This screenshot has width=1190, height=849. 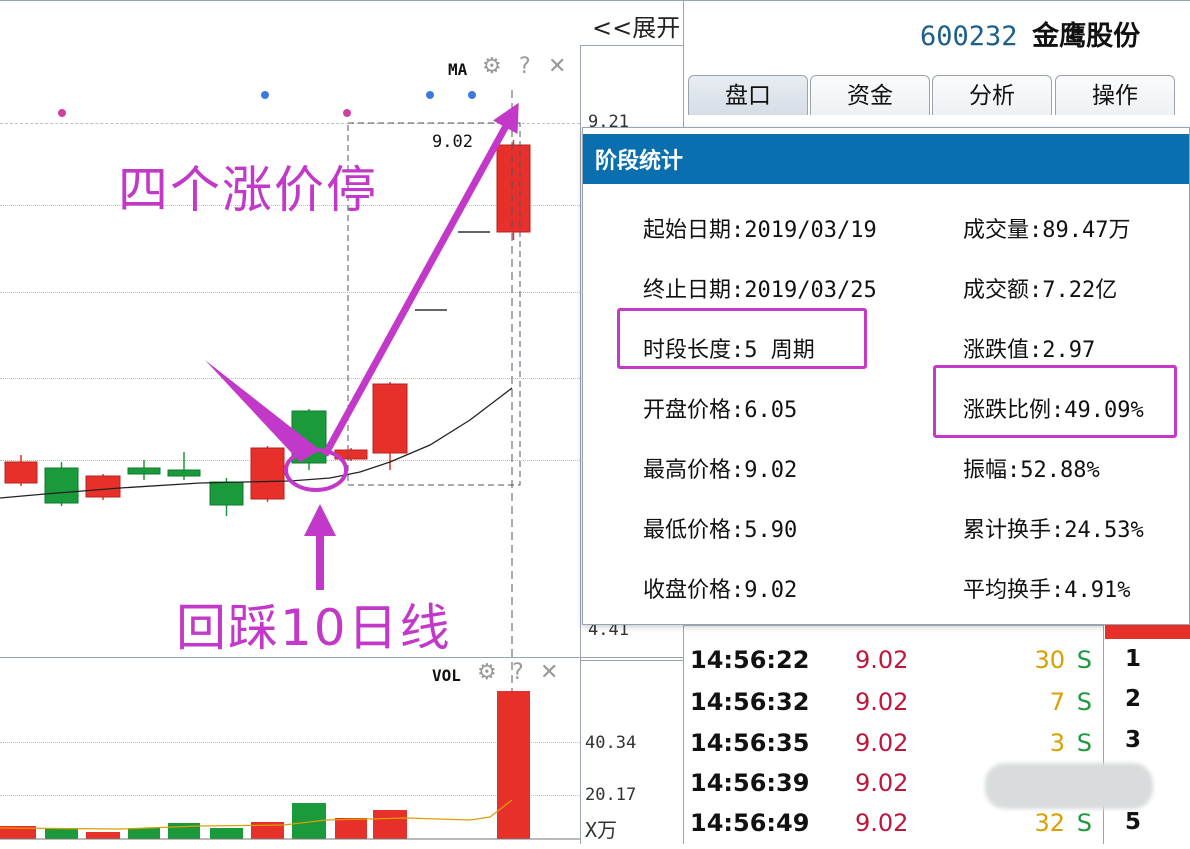 What do you see at coordinates (608, 630) in the screenshot?
I see `price-axis-bottom: 4.41` at bounding box center [608, 630].